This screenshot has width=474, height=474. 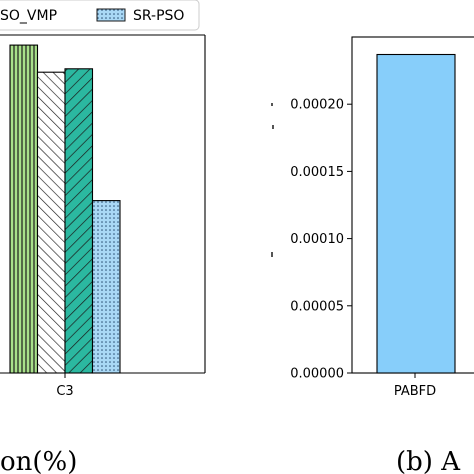 I want to click on panel-b-ytick-label-1: 0.00005, so click(x=317, y=306).